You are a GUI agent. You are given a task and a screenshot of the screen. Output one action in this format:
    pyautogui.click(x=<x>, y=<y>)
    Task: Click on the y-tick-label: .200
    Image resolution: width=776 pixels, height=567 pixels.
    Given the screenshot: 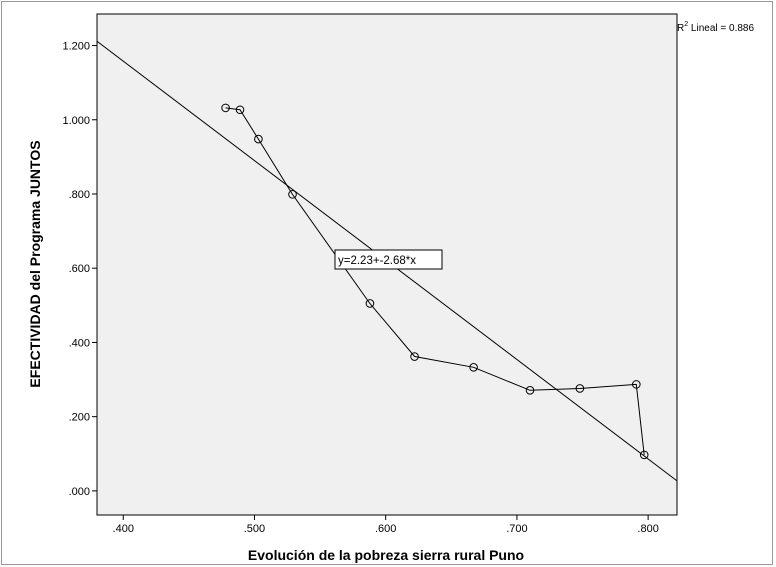 What is the action you would take?
    pyautogui.click(x=79, y=418)
    